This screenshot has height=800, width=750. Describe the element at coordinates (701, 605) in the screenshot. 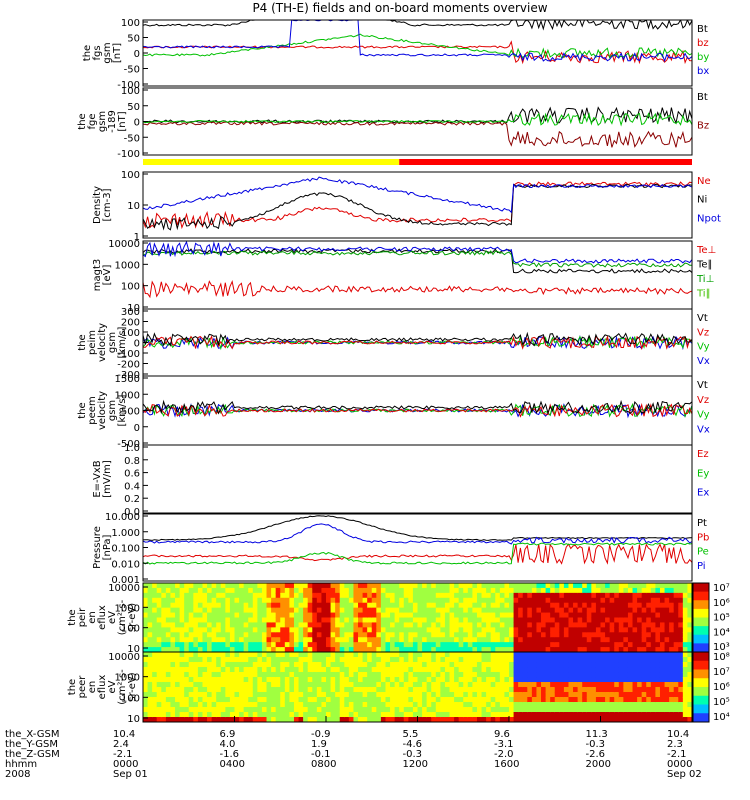

I see `colorbar-swatch` at that location.